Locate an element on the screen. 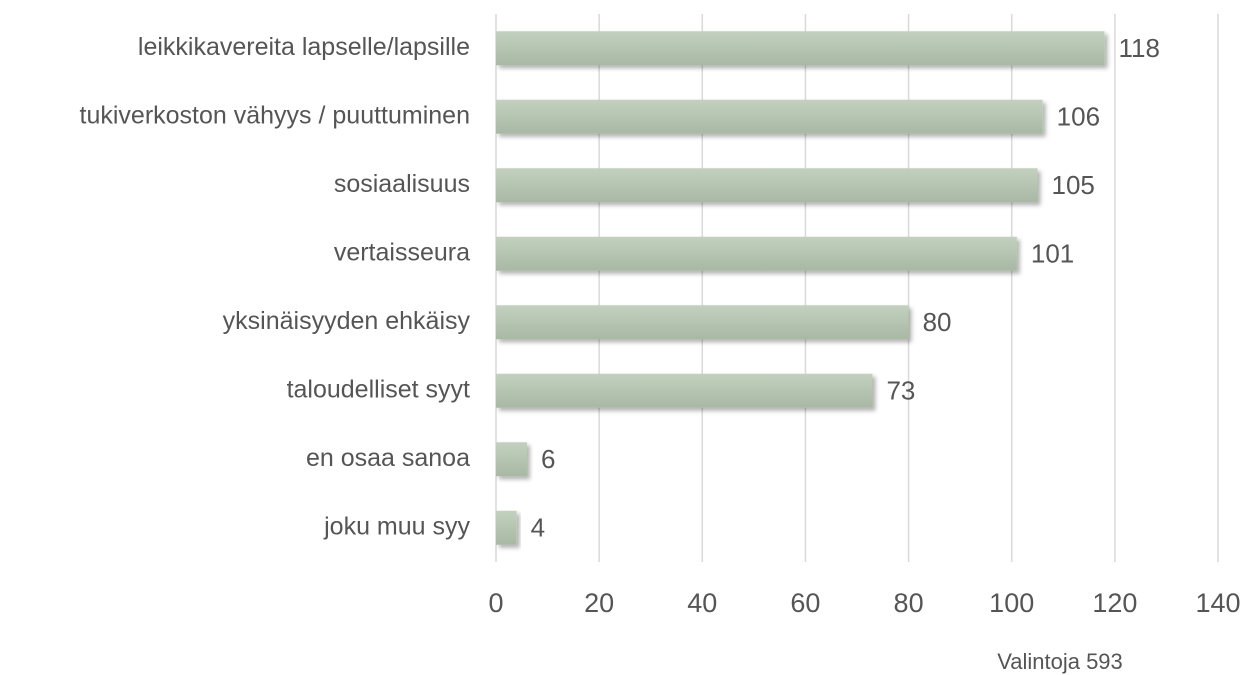  x-tick-label: 60 is located at coordinates (805, 603).